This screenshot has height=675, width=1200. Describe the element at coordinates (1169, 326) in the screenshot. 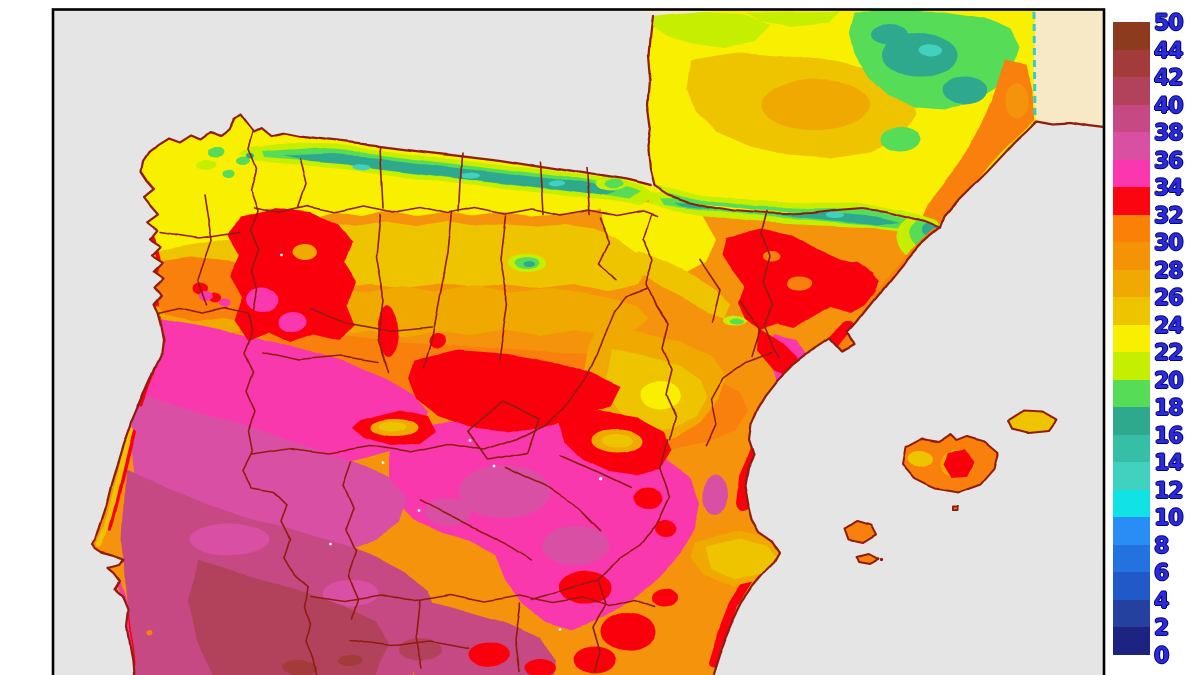

I see `legend-tick-label: 24` at that location.